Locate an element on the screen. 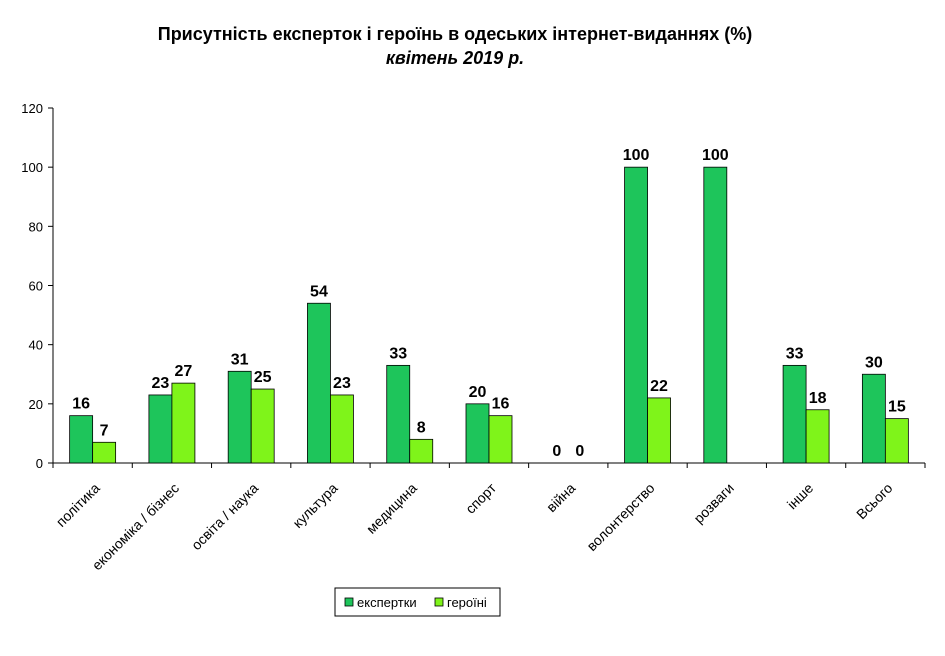 This screenshot has height=656, width=945. legend-label: експертки is located at coordinates (387, 602).